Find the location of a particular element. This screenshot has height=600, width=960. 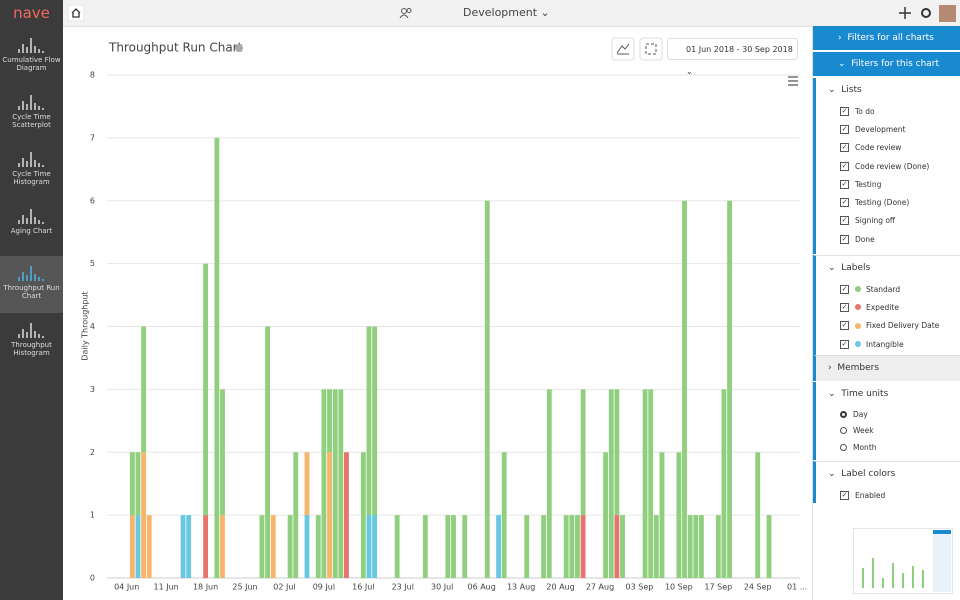

trend-button is located at coordinates (623, 49).